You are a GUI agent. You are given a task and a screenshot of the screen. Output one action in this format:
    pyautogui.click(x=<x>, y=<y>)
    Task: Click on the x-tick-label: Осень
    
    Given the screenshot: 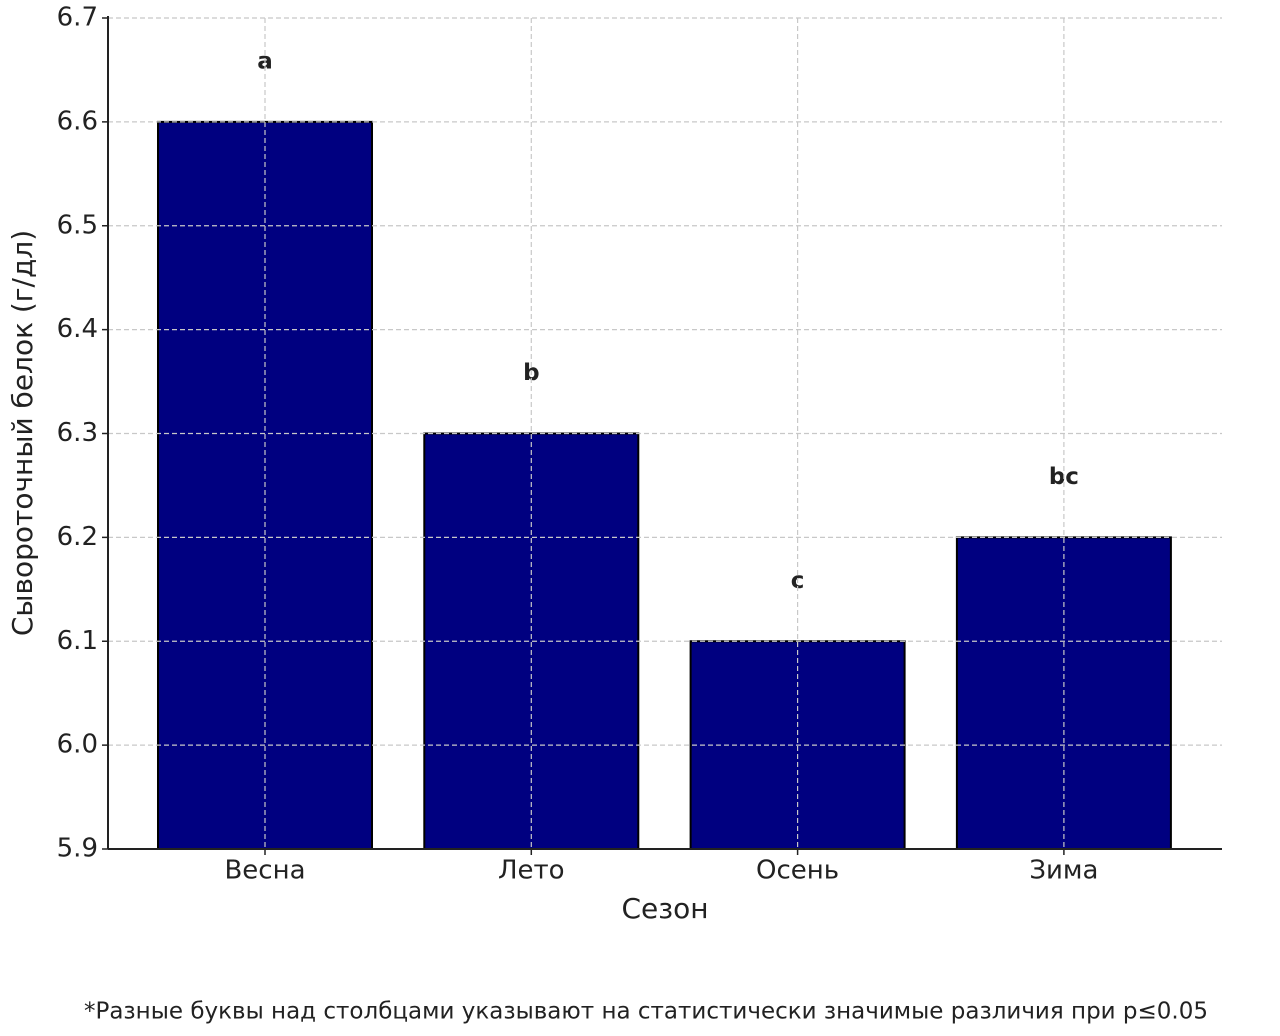 What is the action you would take?
    pyautogui.click(x=797, y=871)
    